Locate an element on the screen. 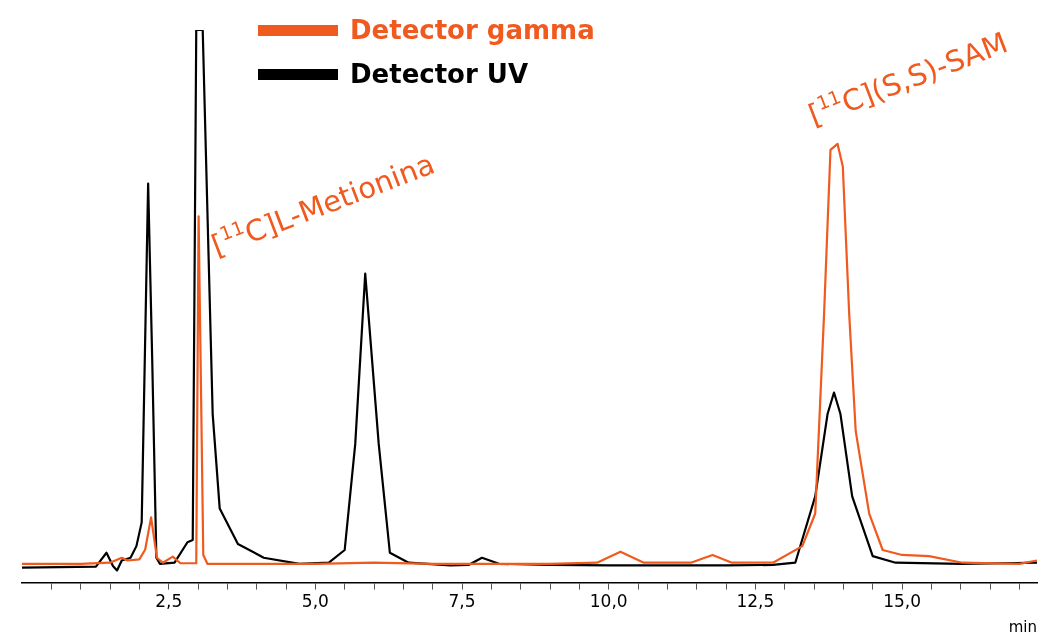 The height and width of the screenshot is (638, 1057). x-tick-label: 5,0 is located at coordinates (315, 601).